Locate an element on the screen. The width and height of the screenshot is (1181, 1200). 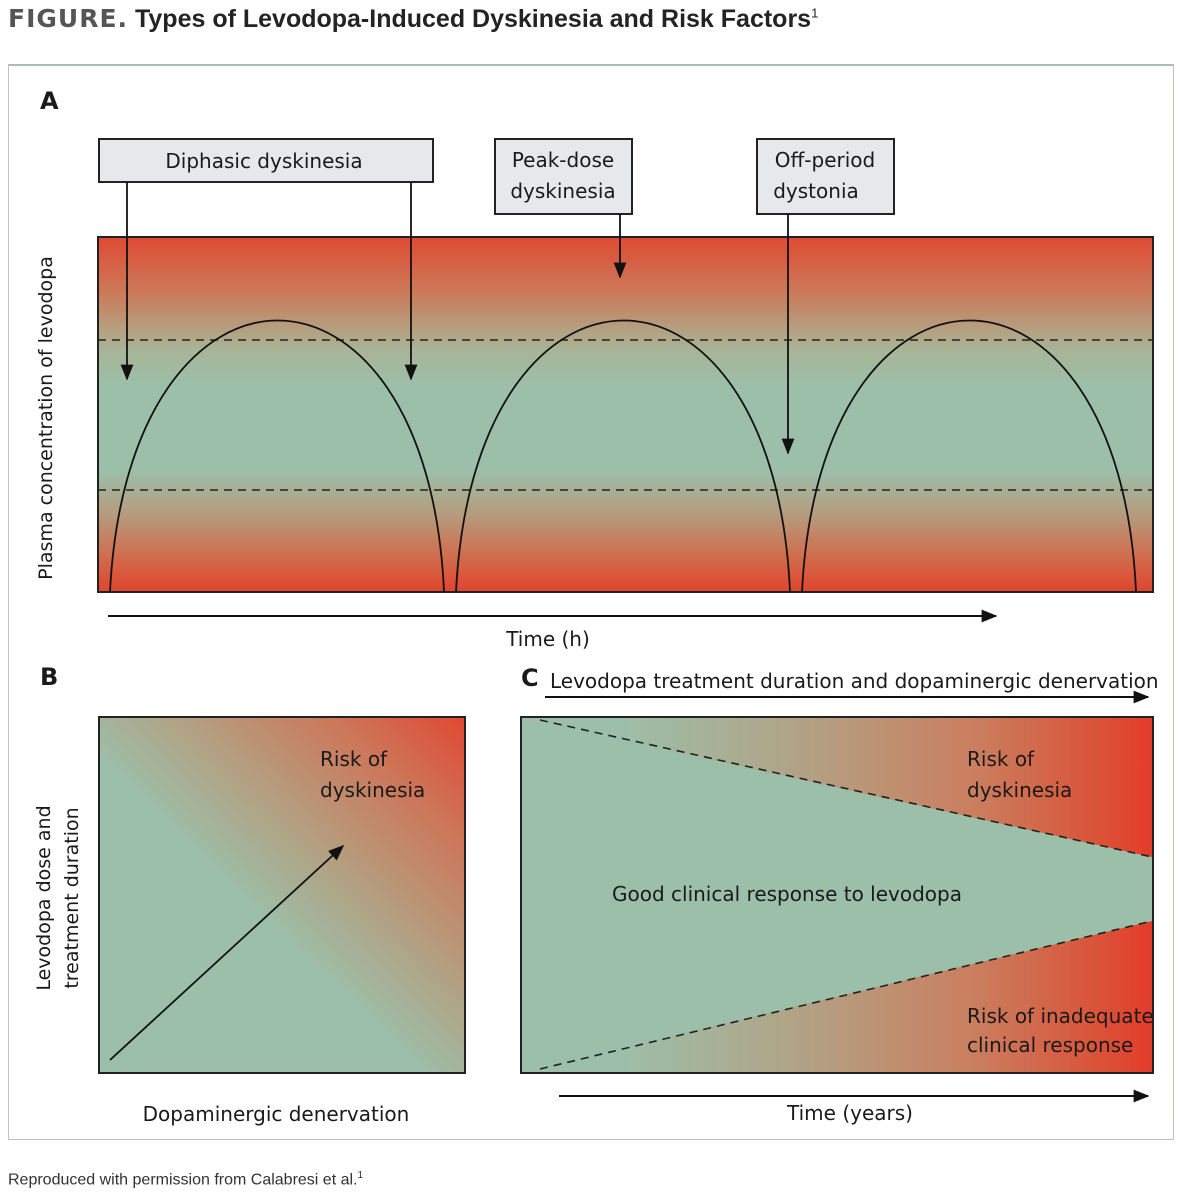
panel-b-risk-label-line2: dyskinesia is located at coordinates (372, 790).